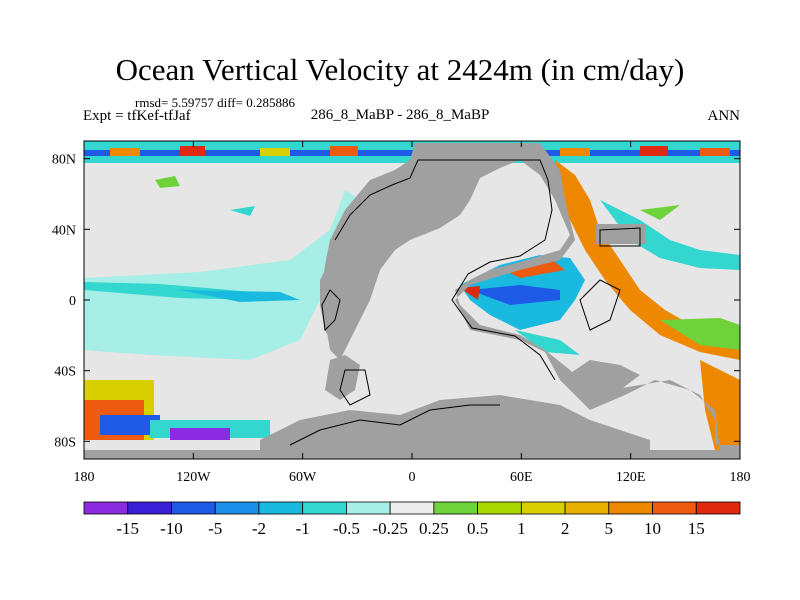 The width and height of the screenshot is (800, 600). What do you see at coordinates (670, 235) in the screenshot?
I see `eastern-cyan` at bounding box center [670, 235].